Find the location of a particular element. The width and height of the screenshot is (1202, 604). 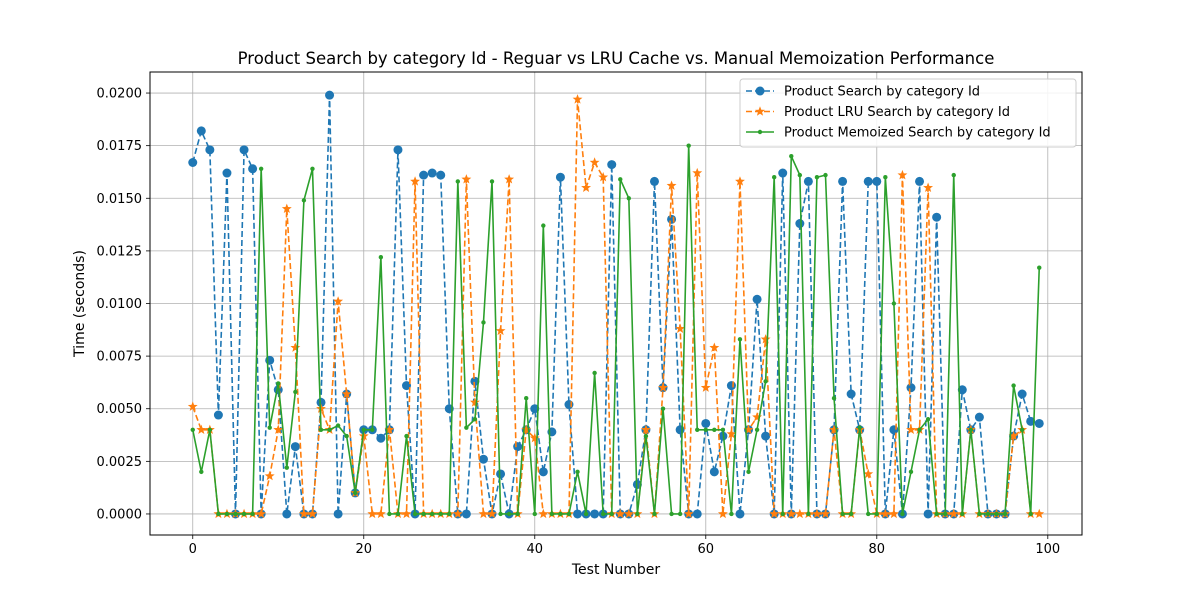

y-tick-label: 0.0000 is located at coordinates (120, 514).